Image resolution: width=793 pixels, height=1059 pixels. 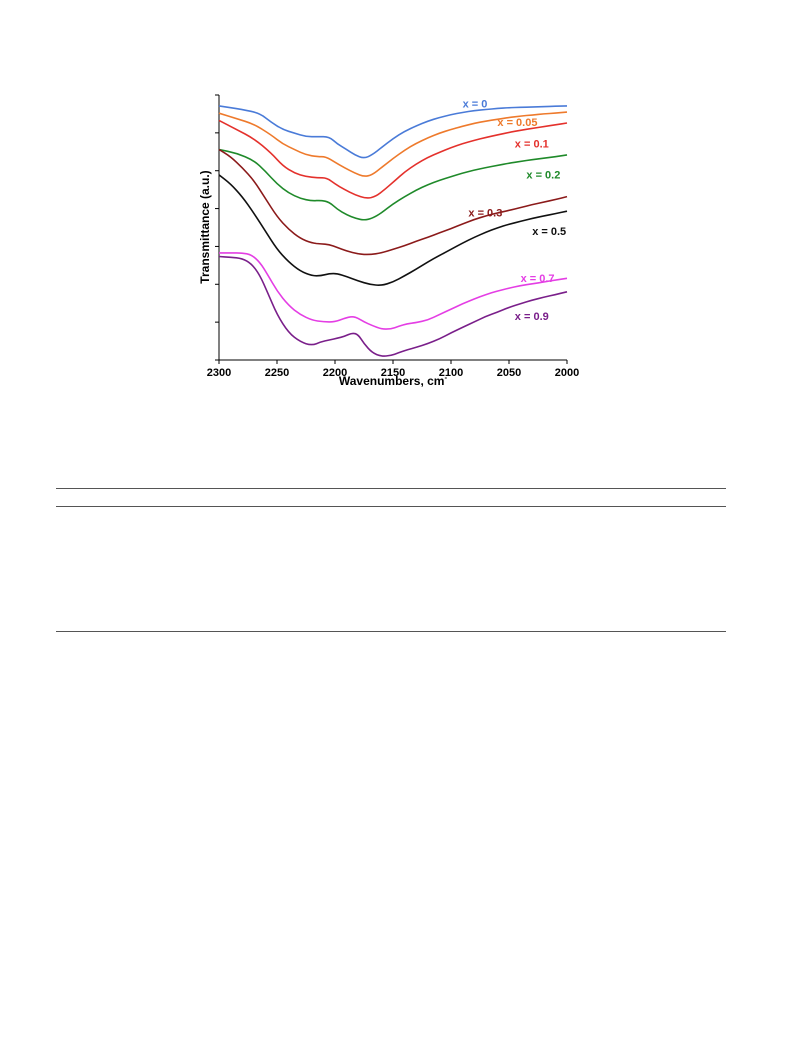 What do you see at coordinates (393, 373) in the screenshot?
I see `x-tick-label: 2150` at bounding box center [393, 373].